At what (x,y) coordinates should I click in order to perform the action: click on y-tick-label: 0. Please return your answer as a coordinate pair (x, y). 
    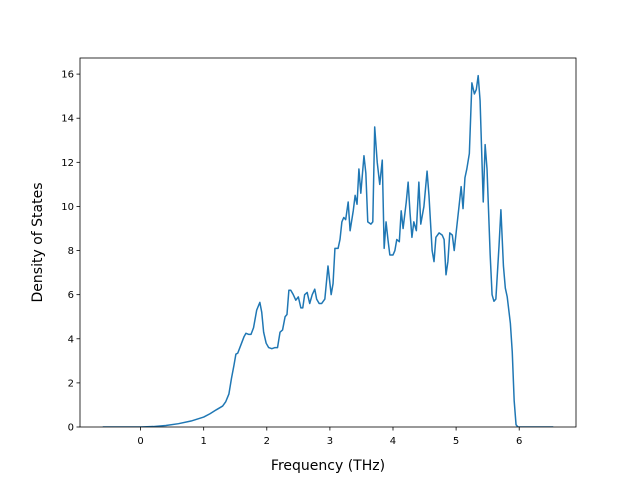
    Looking at the image, I should click on (71, 428).